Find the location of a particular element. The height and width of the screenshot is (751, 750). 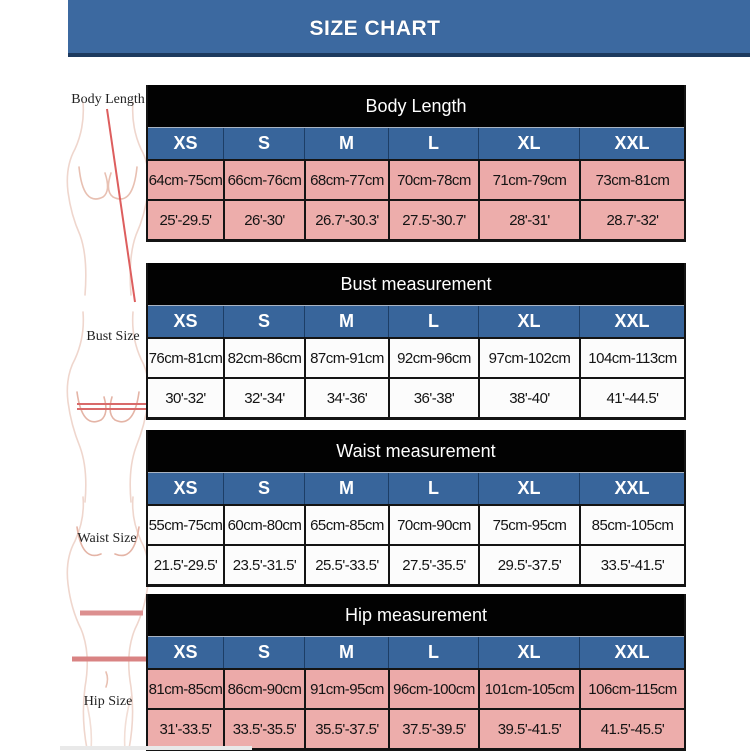

cm-value-cell: 97cm-102cm is located at coordinates (528, 357).